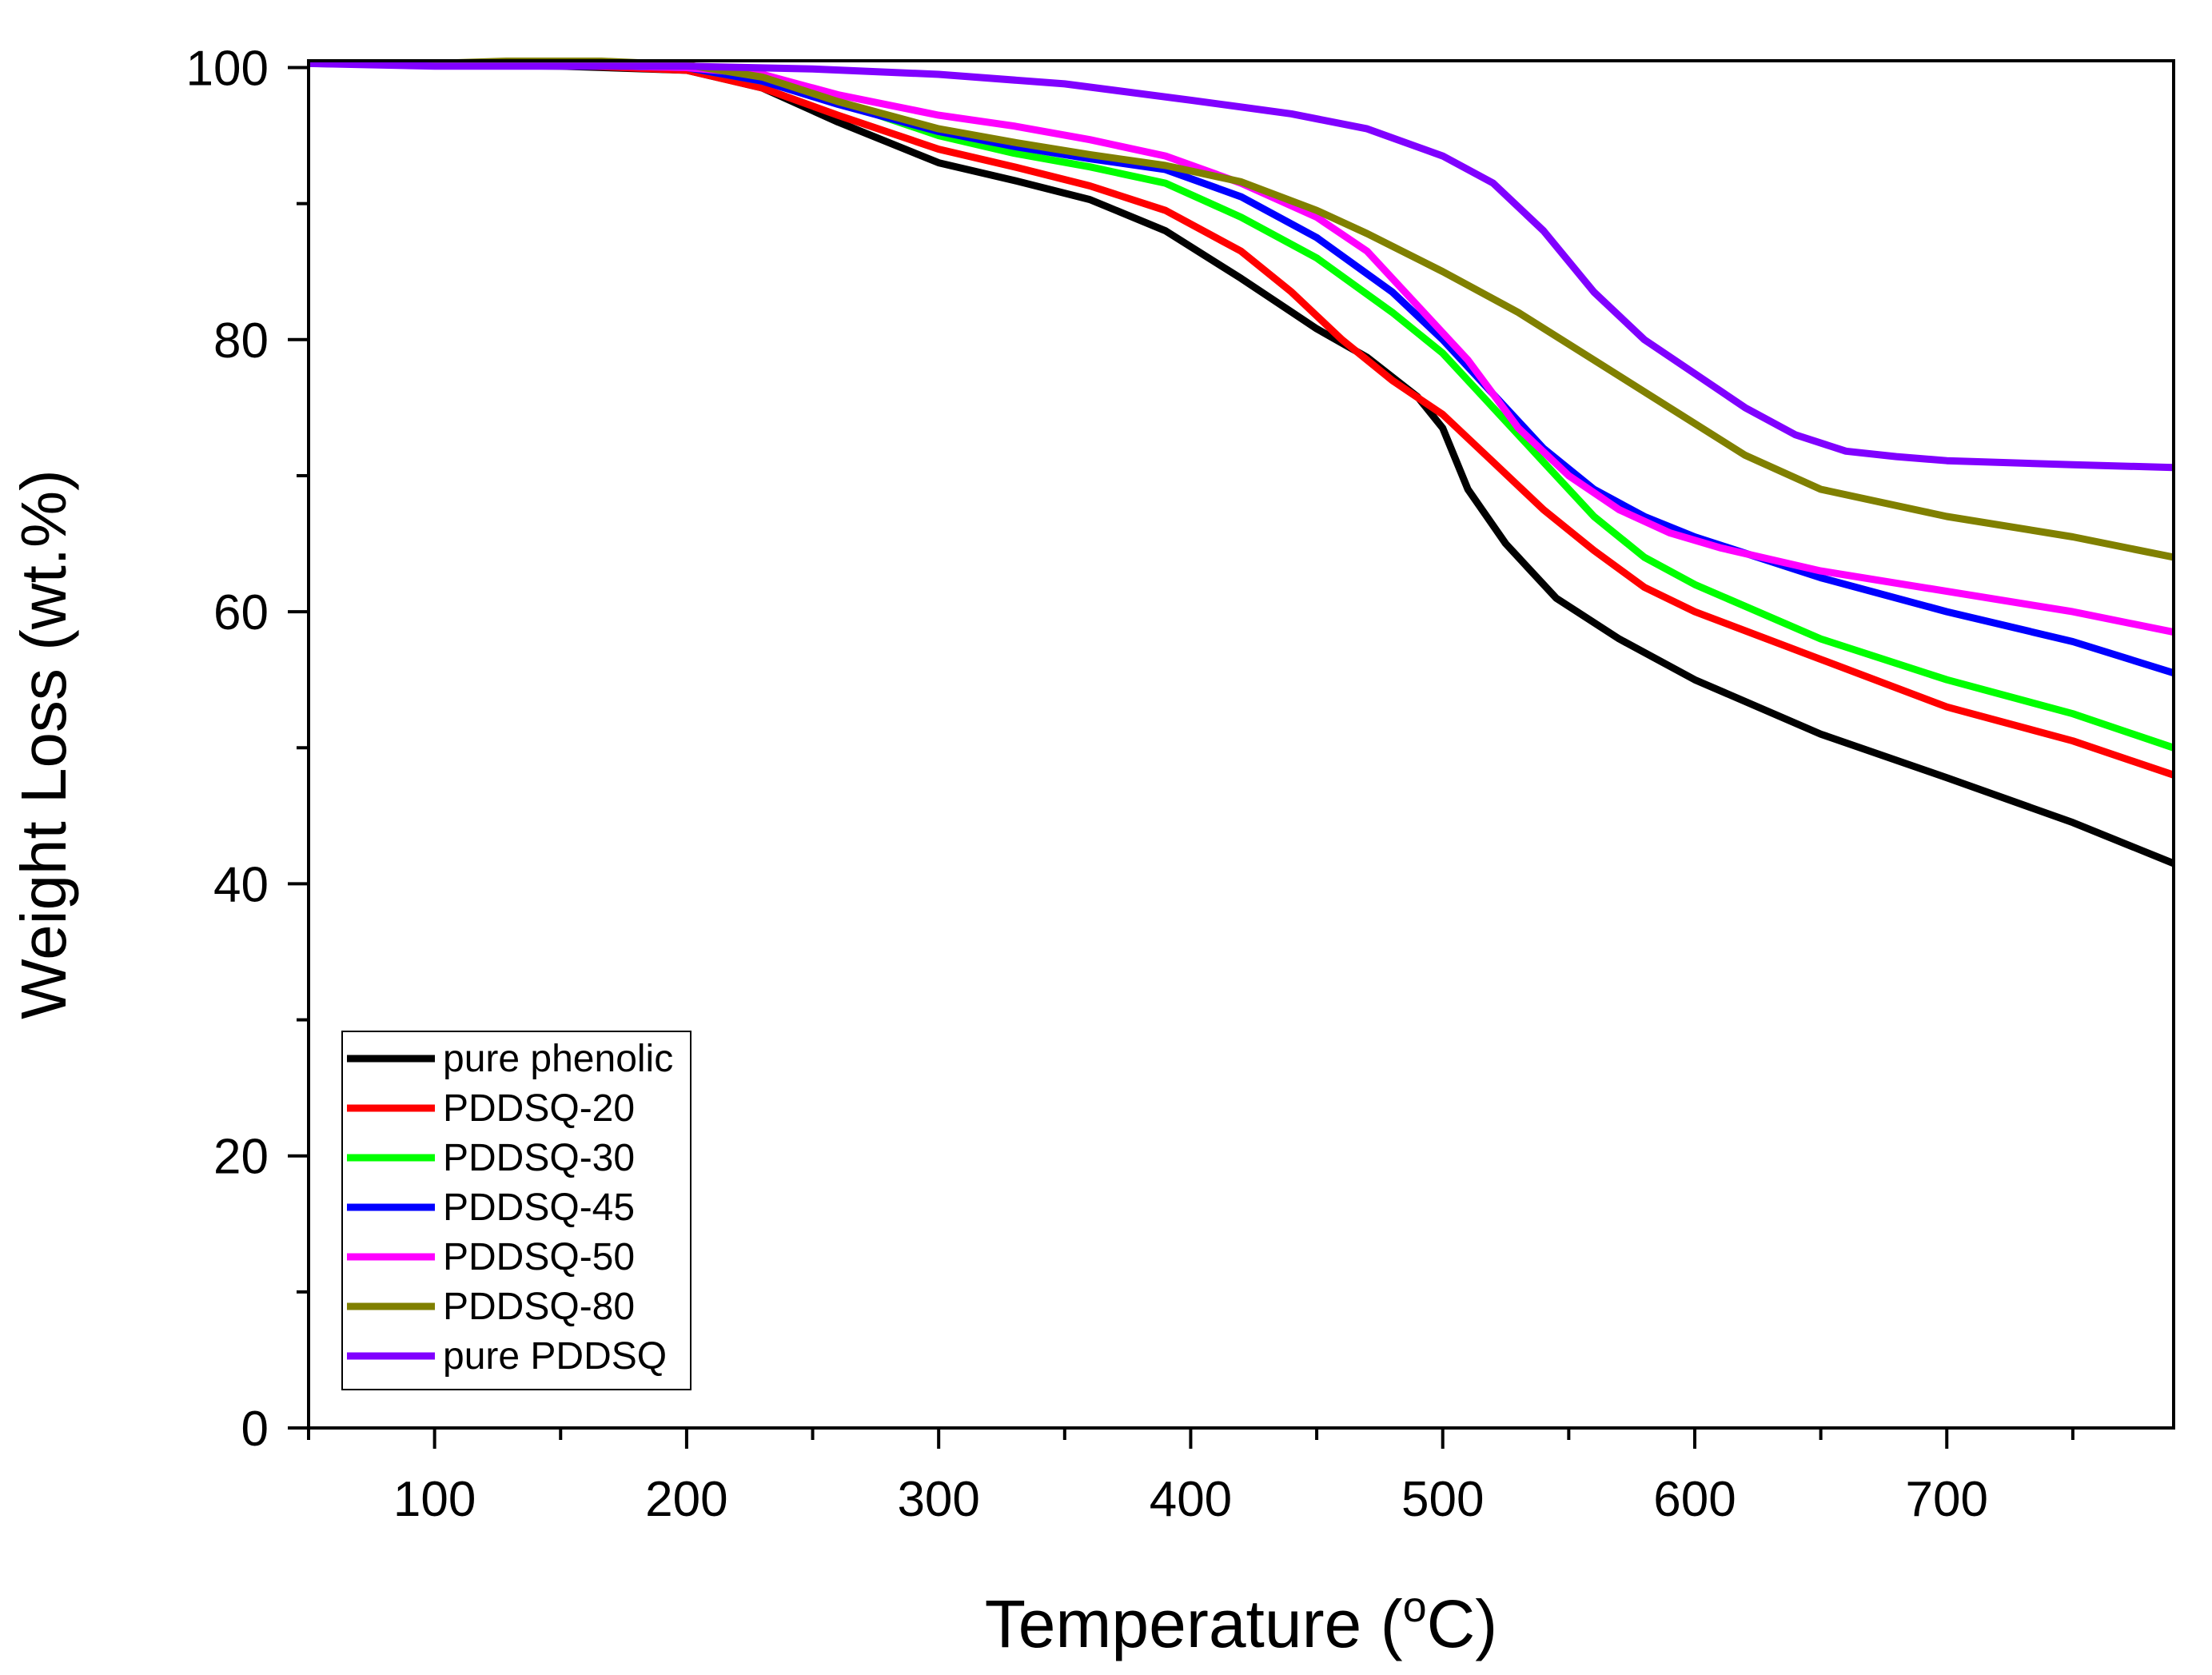  Describe the element at coordinates (558, 1059) in the screenshot. I see `legend-label-pure-phenolic: pure phenolic` at that location.